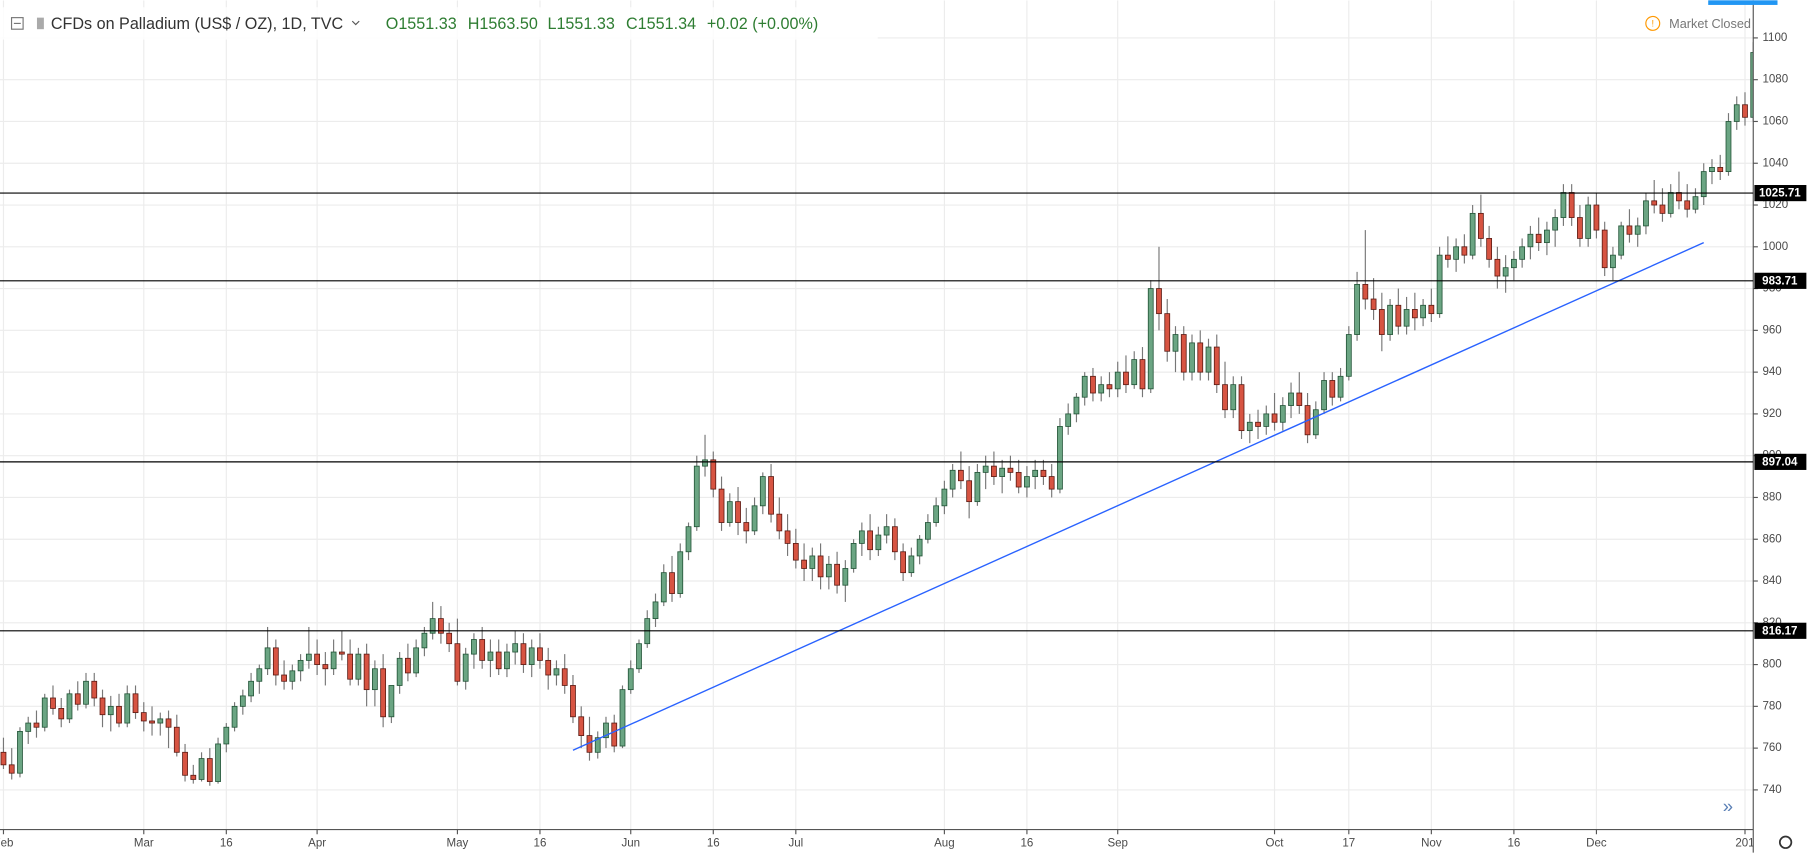 The image size is (1811, 853). I want to click on scroll-right-button: », so click(1728, 806).